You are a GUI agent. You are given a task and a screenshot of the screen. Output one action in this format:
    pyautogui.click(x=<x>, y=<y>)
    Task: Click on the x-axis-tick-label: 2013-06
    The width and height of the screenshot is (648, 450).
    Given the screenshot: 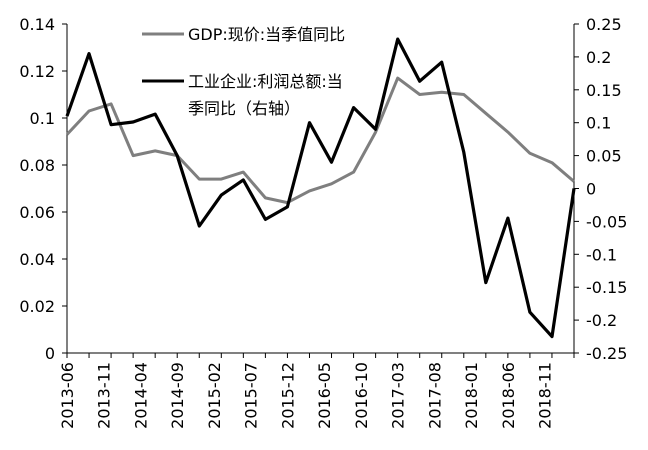 What is the action you would take?
    pyautogui.click(x=67, y=395)
    